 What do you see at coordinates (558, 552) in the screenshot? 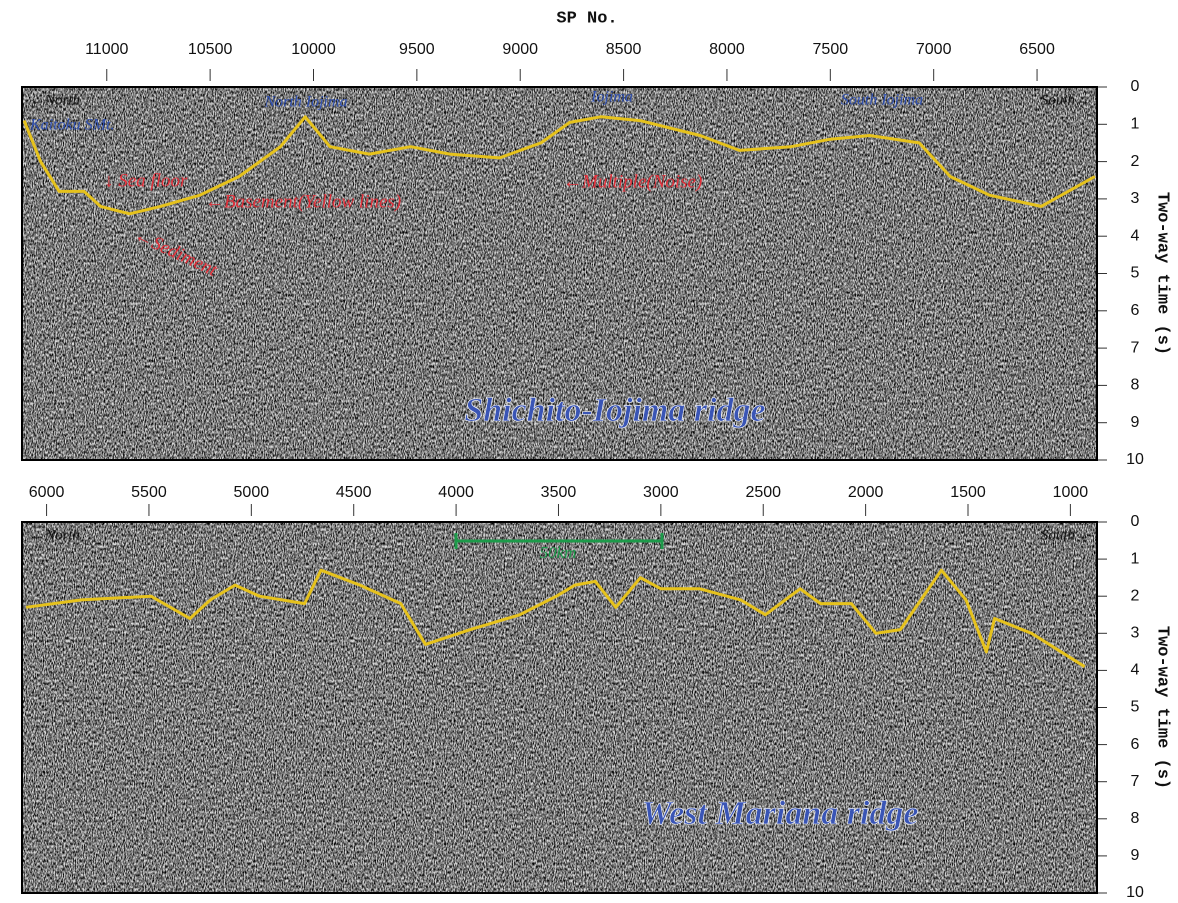
I see `annotation: 50km` at bounding box center [558, 552].